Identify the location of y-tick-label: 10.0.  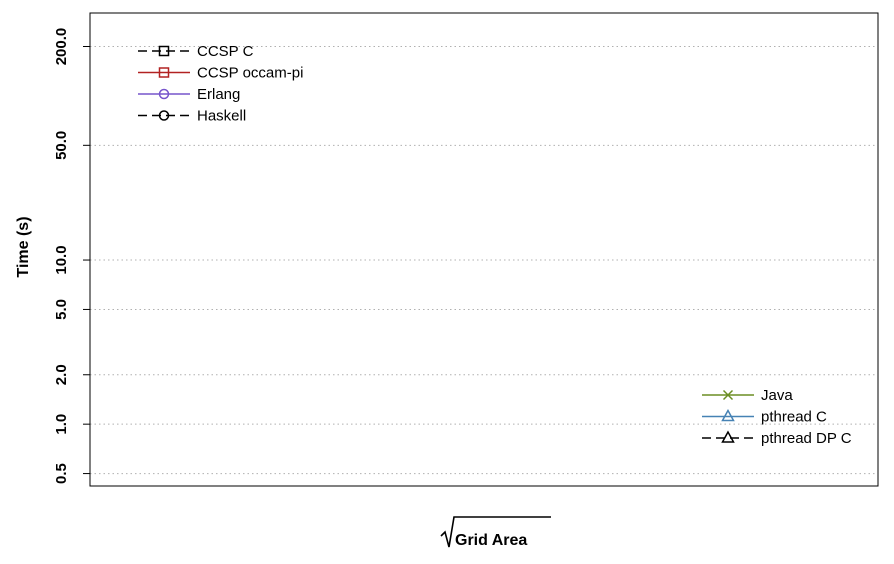
(61, 259).